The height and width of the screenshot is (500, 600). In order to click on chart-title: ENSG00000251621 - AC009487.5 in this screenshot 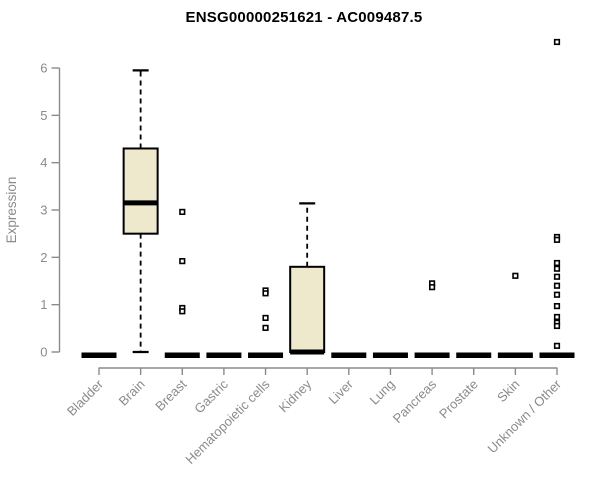, I will do `click(304, 17)`.